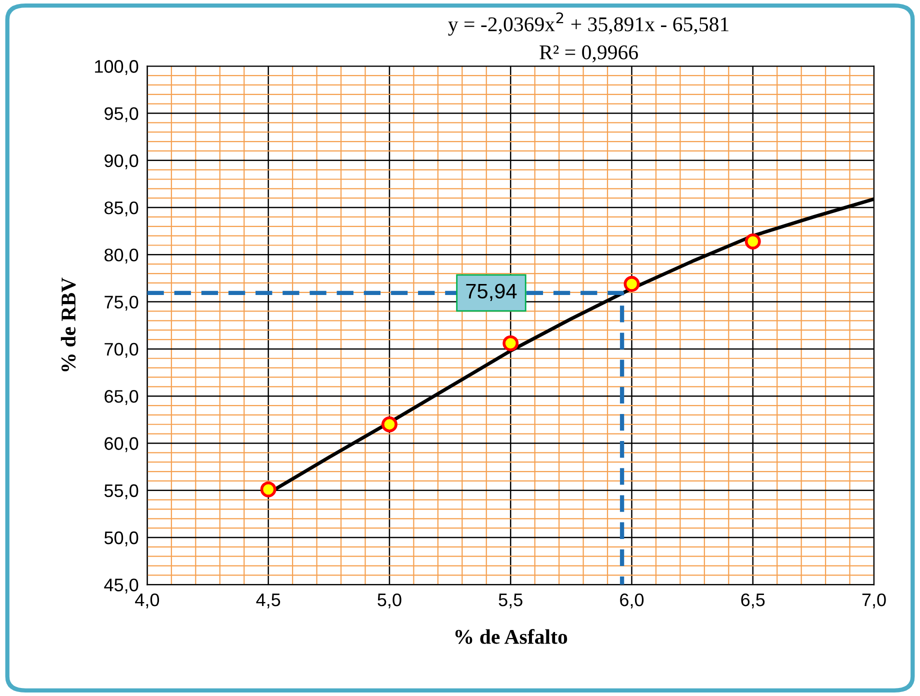 The width and height of the screenshot is (920, 696). What do you see at coordinates (491, 292) in the screenshot?
I see `annotation: 75,94` at bounding box center [491, 292].